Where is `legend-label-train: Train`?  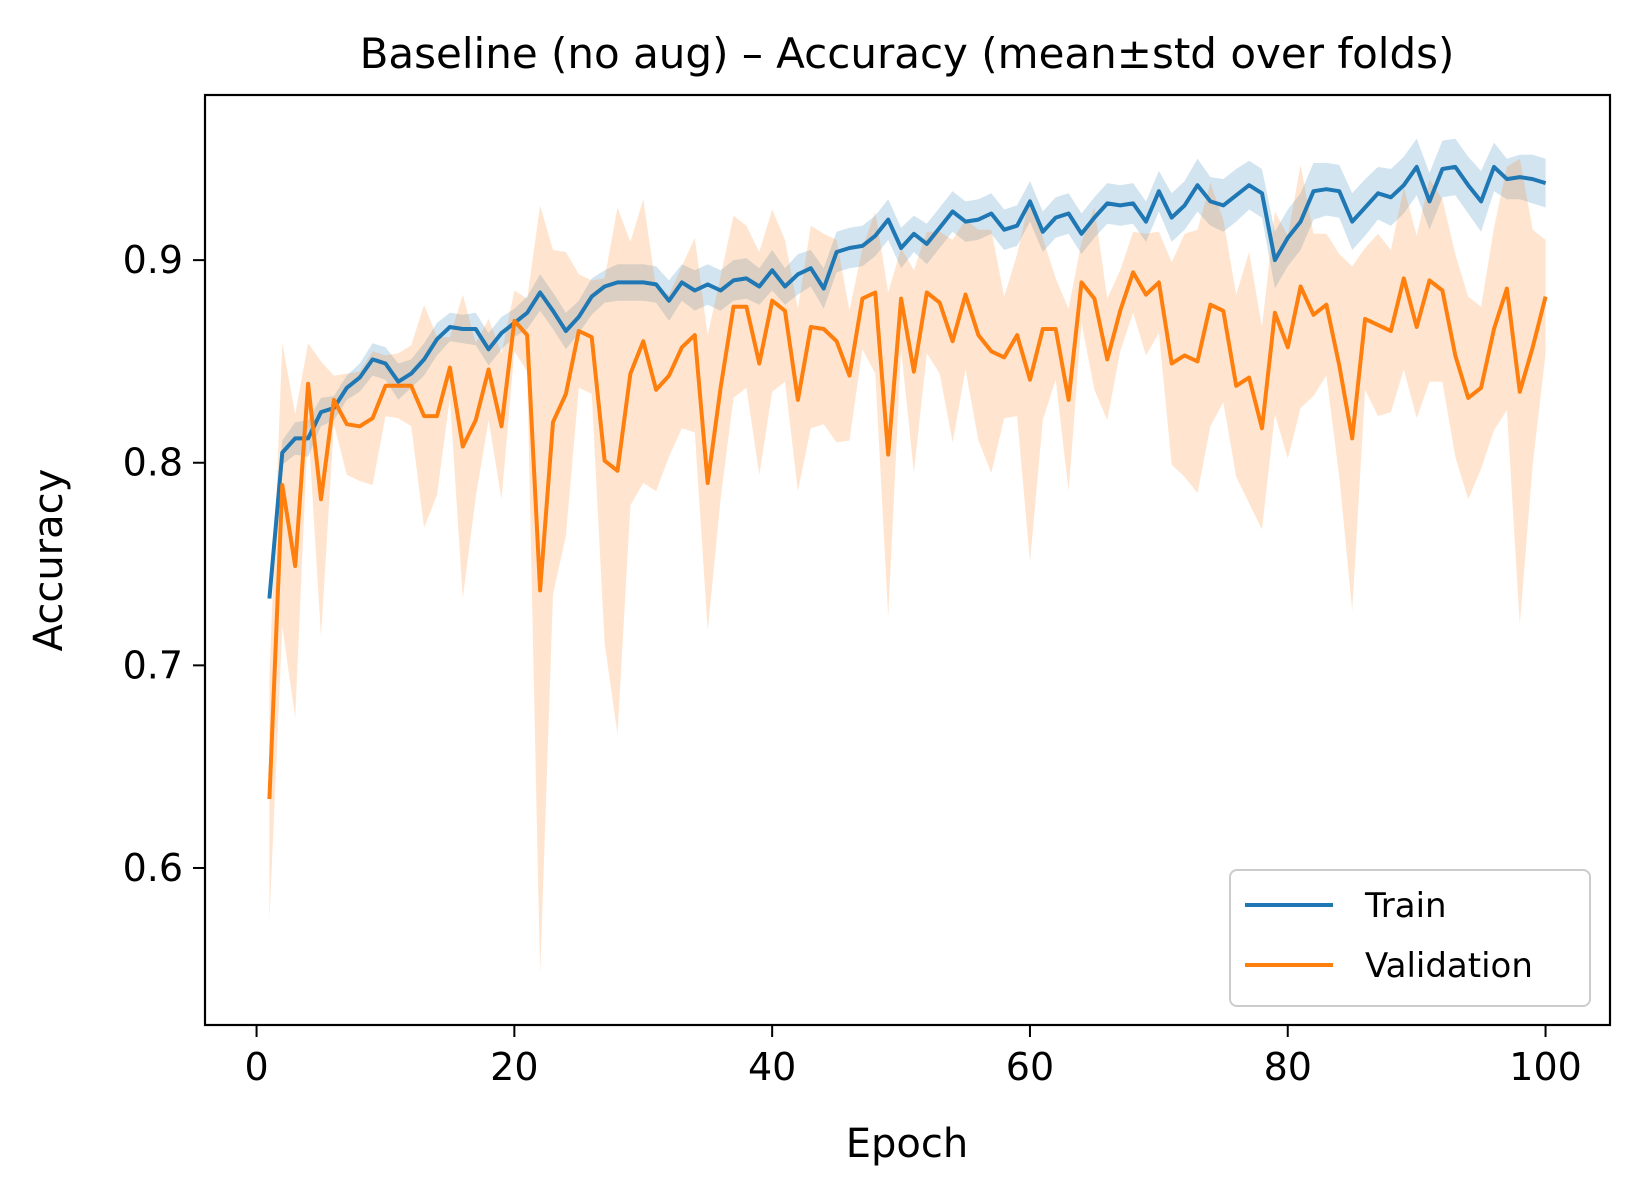
legend-label-train: Train is located at coordinates (1405, 906).